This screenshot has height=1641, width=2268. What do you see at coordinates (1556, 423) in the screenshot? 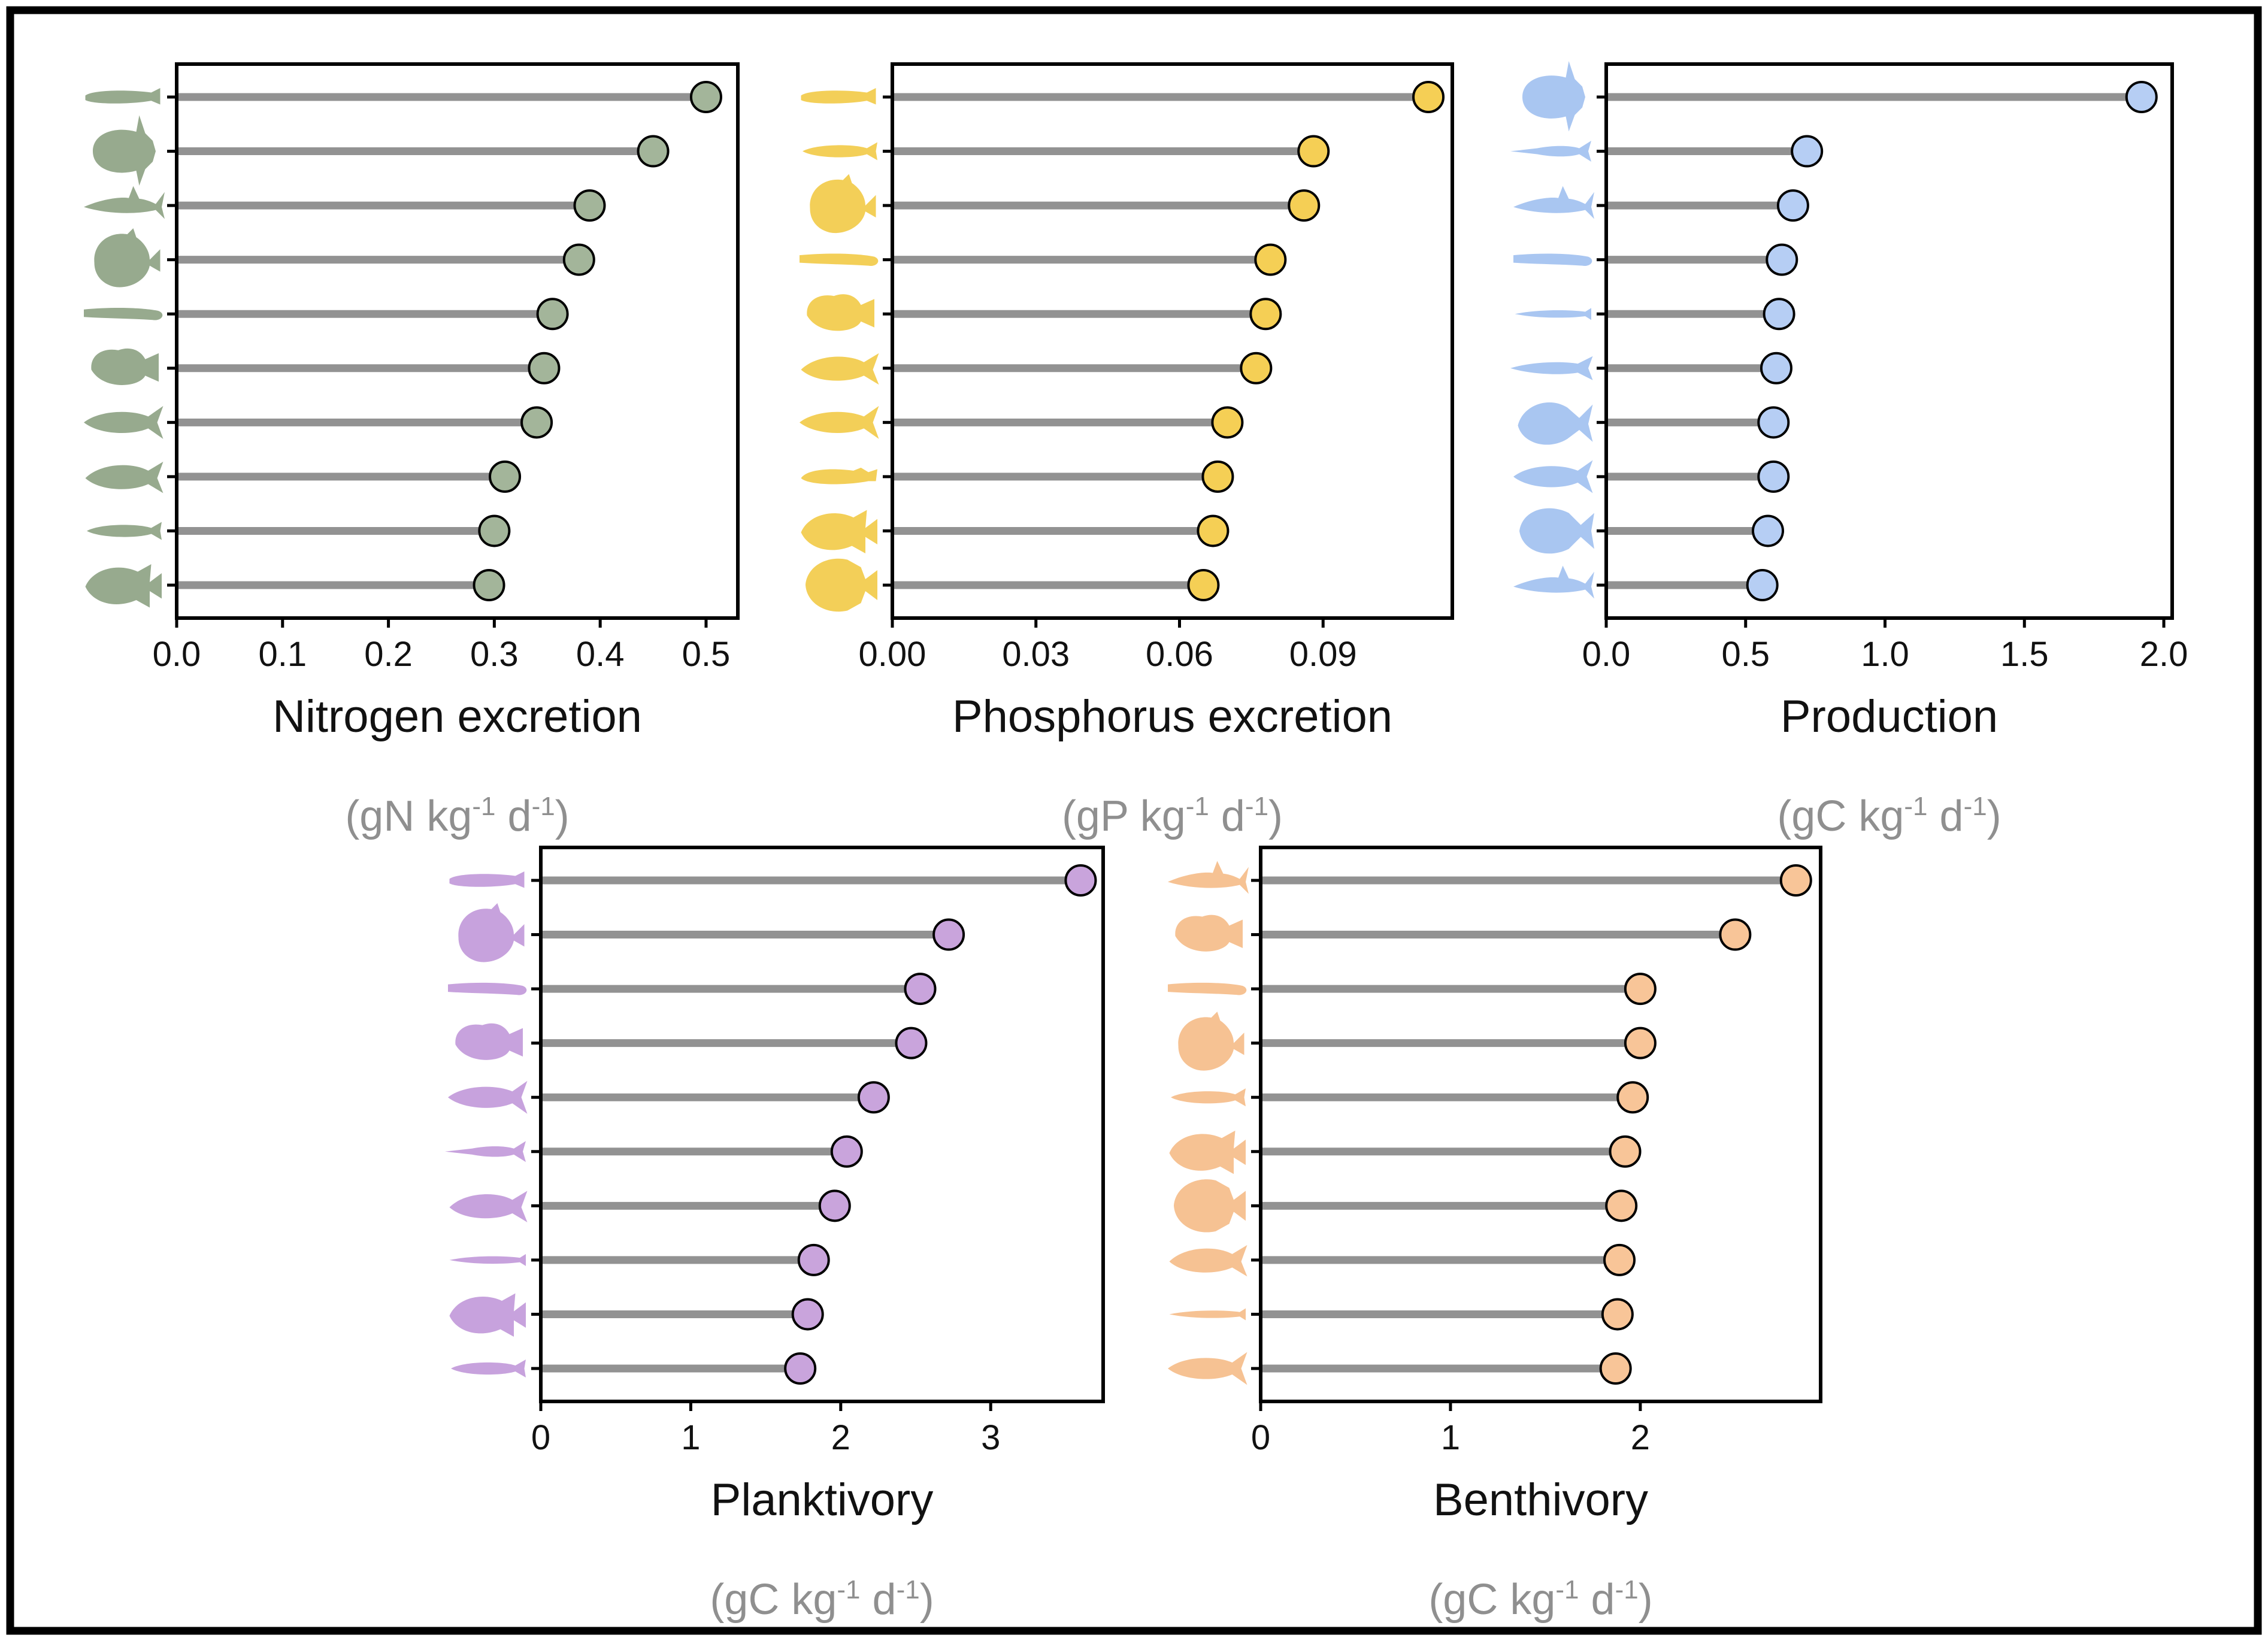
I see `trevally-icon` at bounding box center [1556, 423].